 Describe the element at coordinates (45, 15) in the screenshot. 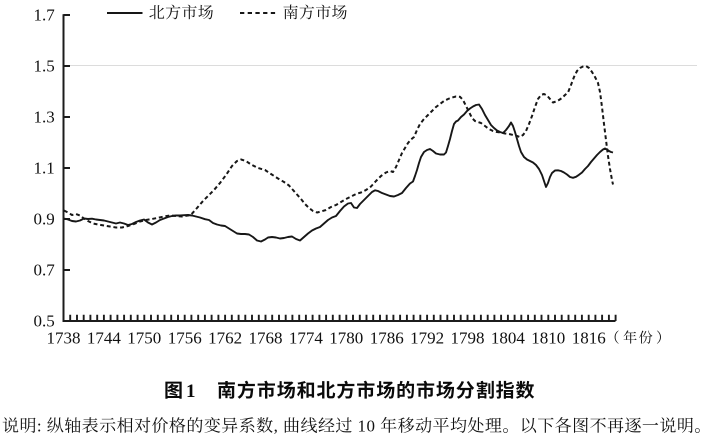

I see `svg-text: 1.7` at that location.